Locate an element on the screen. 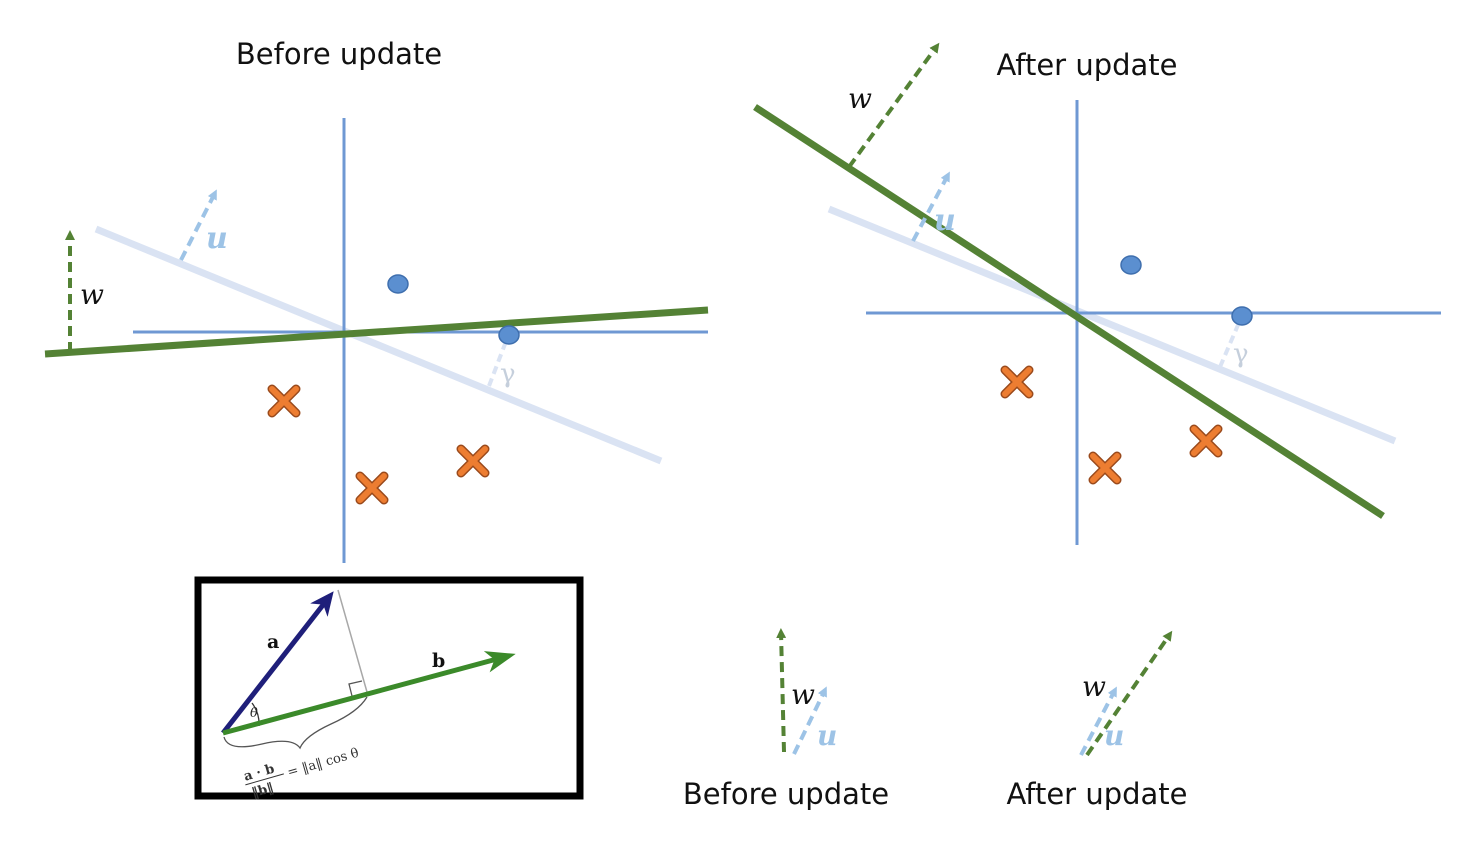  left-u-separator is located at coordinates (378, 345).